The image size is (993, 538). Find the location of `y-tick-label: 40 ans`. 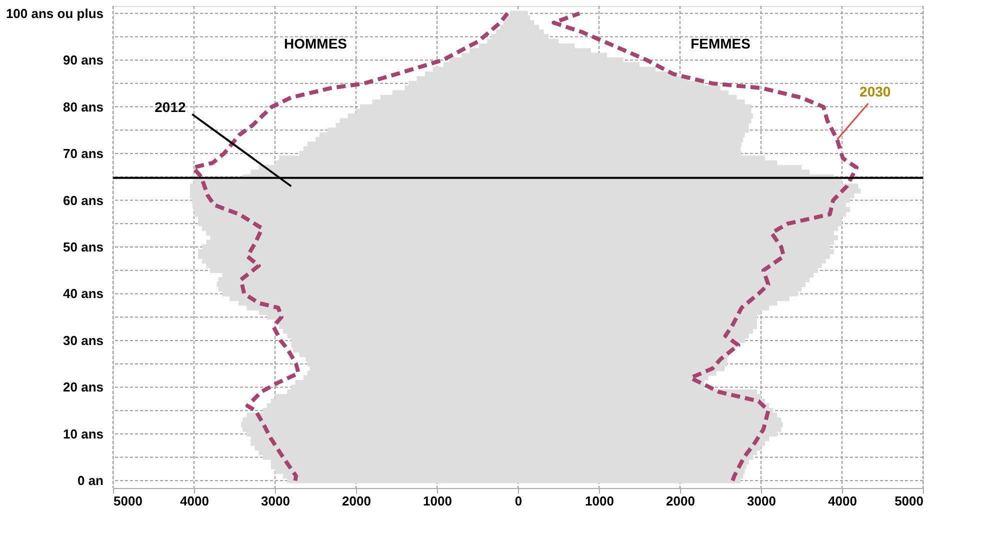

y-tick-label: 40 ans is located at coordinates (83, 294).